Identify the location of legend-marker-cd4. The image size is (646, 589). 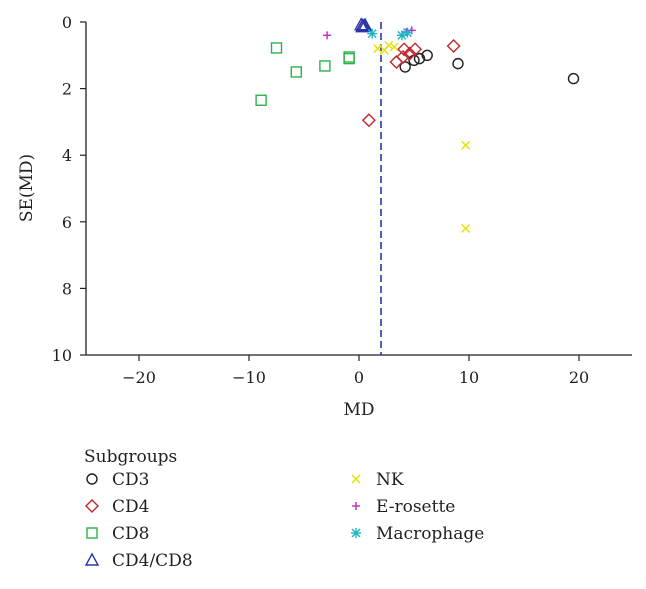
(92, 506).